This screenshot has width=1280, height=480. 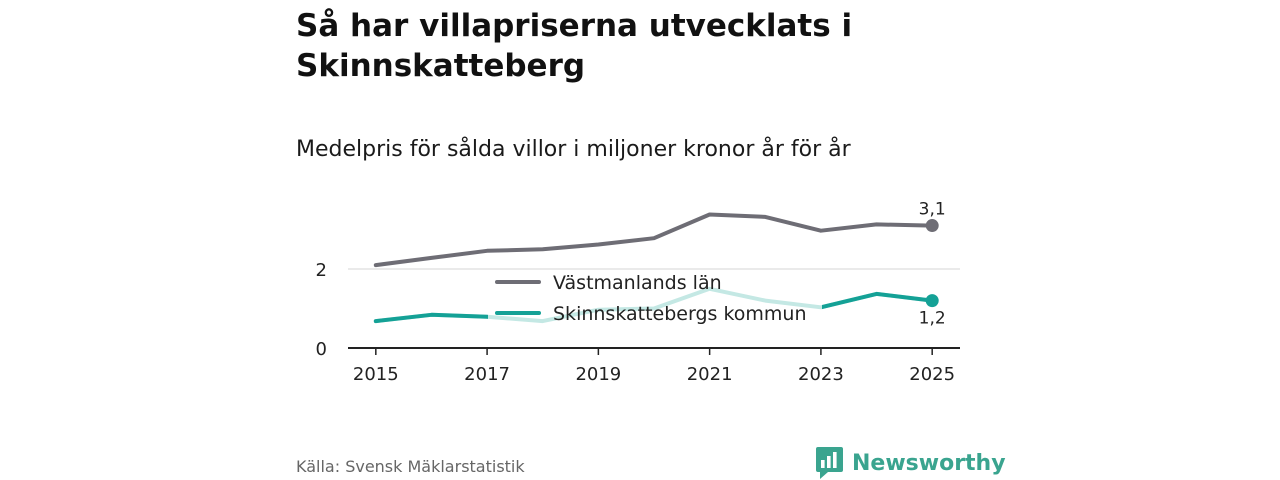 What do you see at coordinates (637, 283) in the screenshot?
I see `legend-label-vastmanlands-lan: Västmanlands län` at bounding box center [637, 283].